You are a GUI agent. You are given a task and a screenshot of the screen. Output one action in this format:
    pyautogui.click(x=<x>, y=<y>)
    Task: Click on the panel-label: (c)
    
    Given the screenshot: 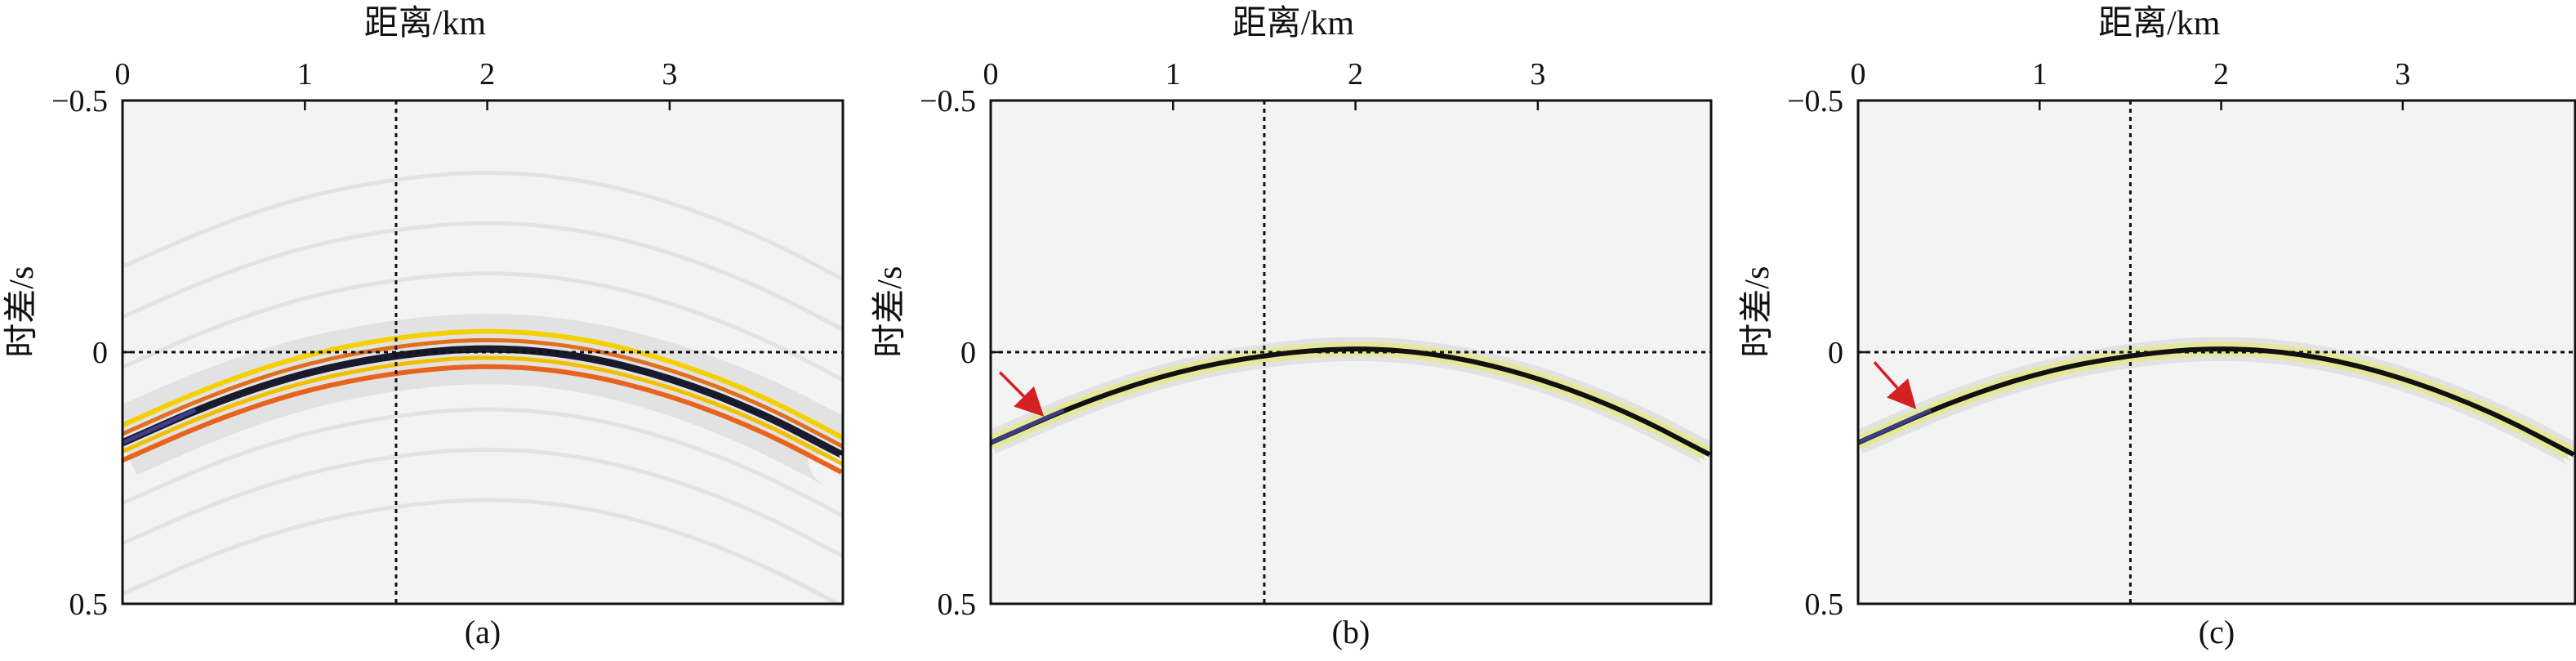 What is the action you would take?
    pyautogui.click(x=2217, y=632)
    